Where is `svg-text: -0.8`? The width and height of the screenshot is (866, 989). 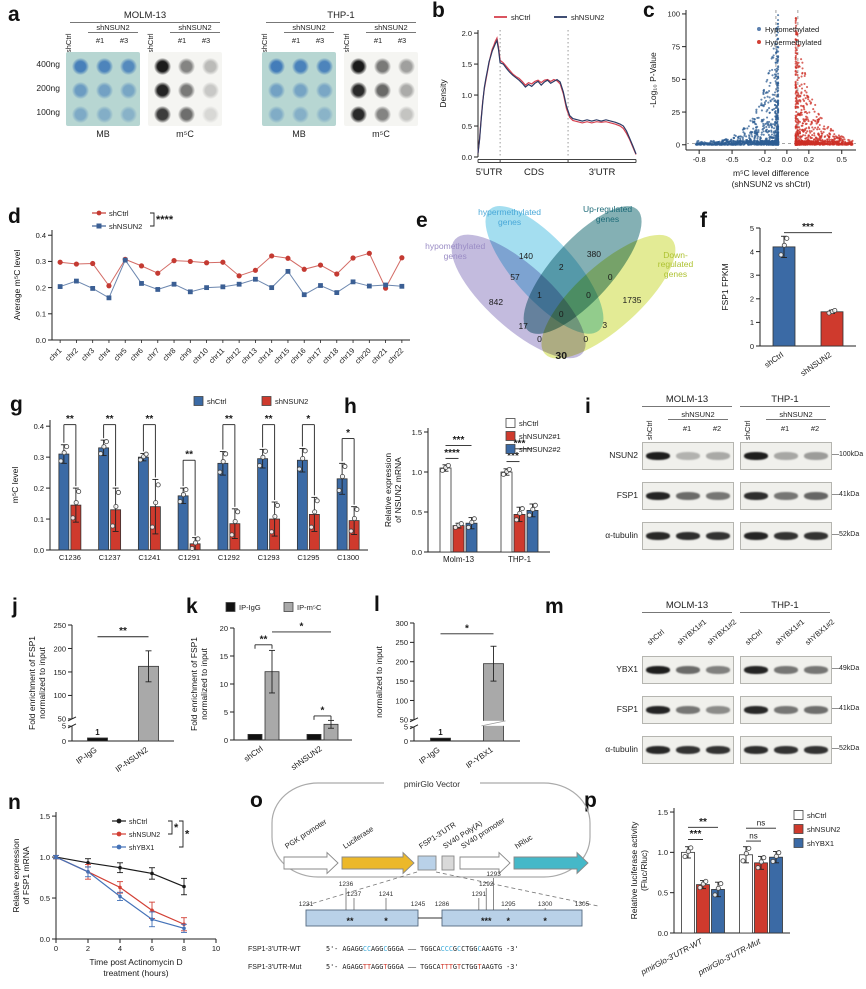 svg-text: -0.8 is located at coordinates (699, 159).